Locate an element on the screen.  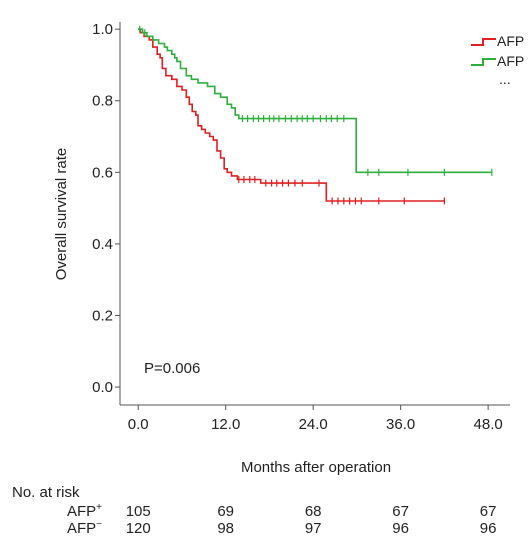
risk-value: 68 is located at coordinates (313, 511).